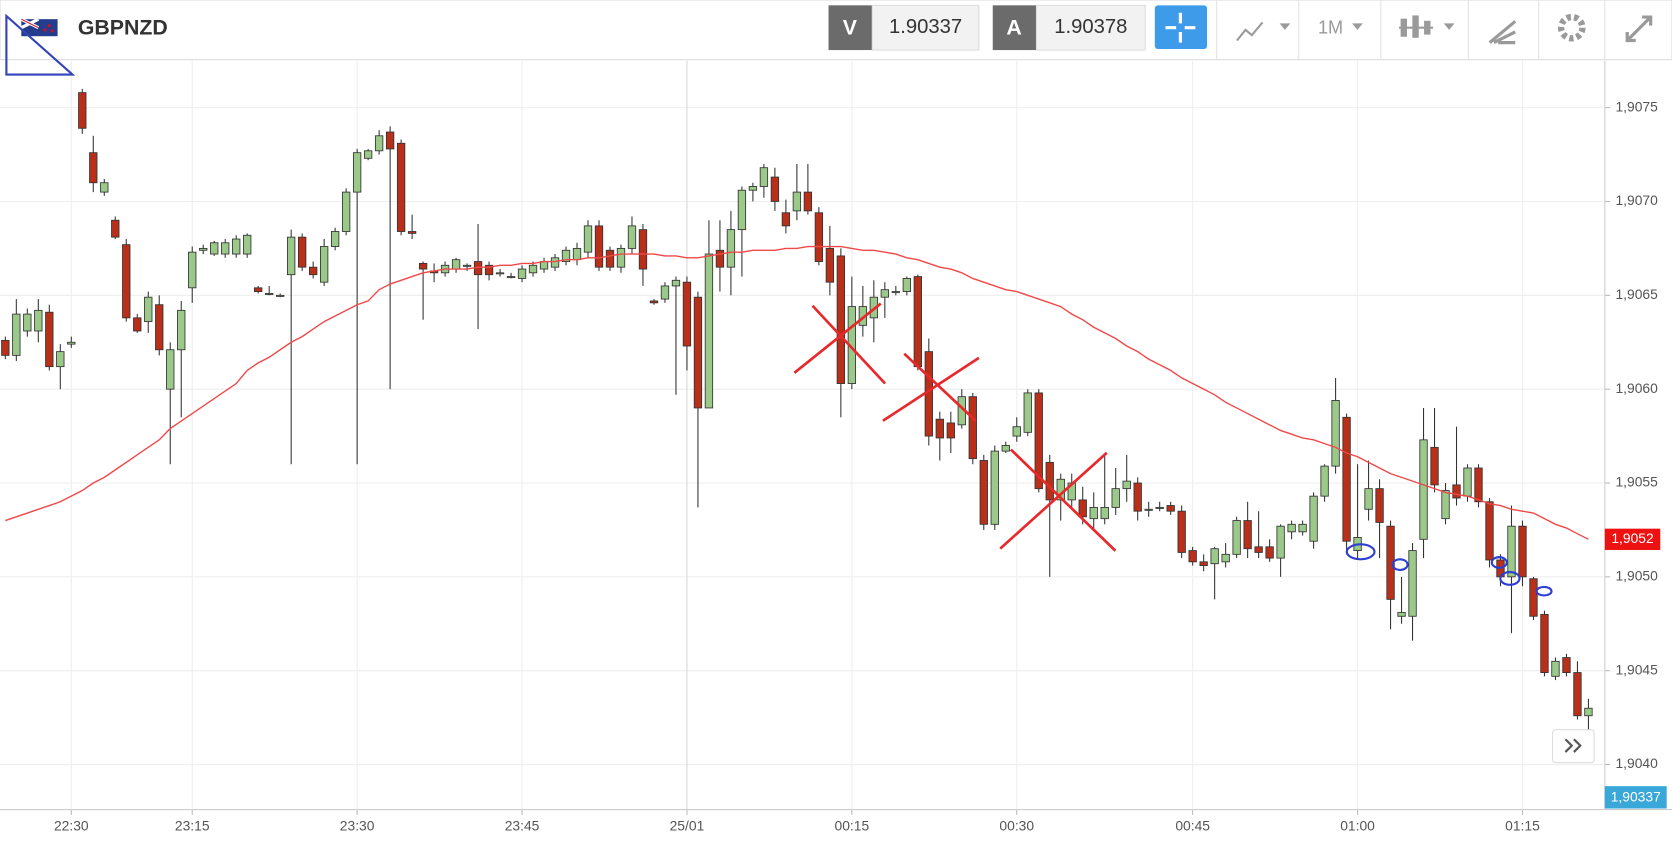 This screenshot has height=849, width=1672. What do you see at coordinates (357, 825) in the screenshot?
I see `x-tick-label: 23:30` at bounding box center [357, 825].